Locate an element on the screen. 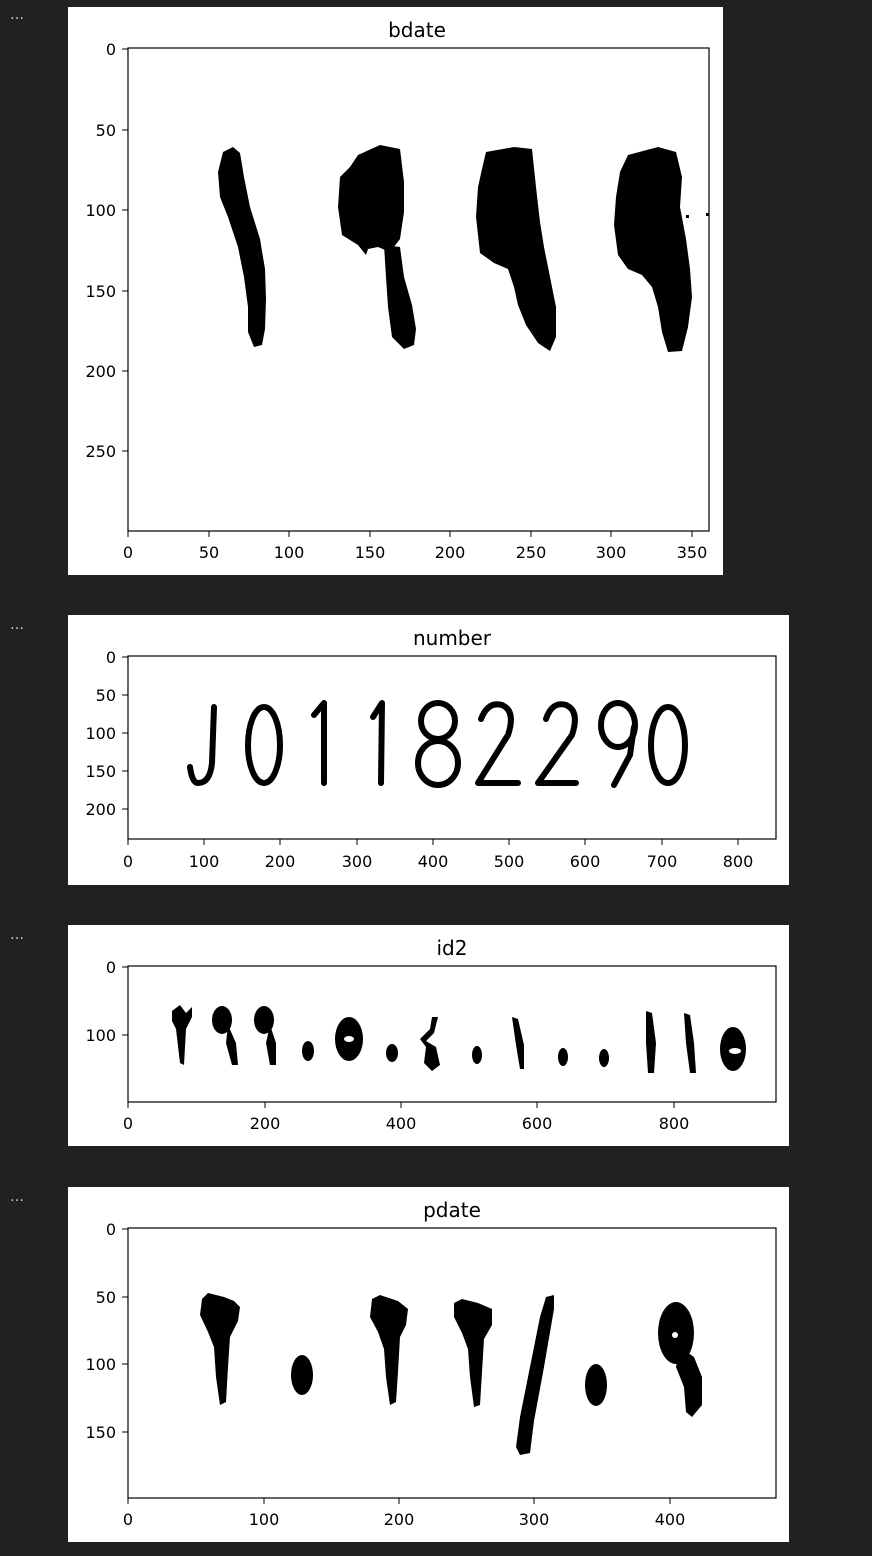  plot-output-id2: id2 0 100 is located at coordinates (428, 1035).